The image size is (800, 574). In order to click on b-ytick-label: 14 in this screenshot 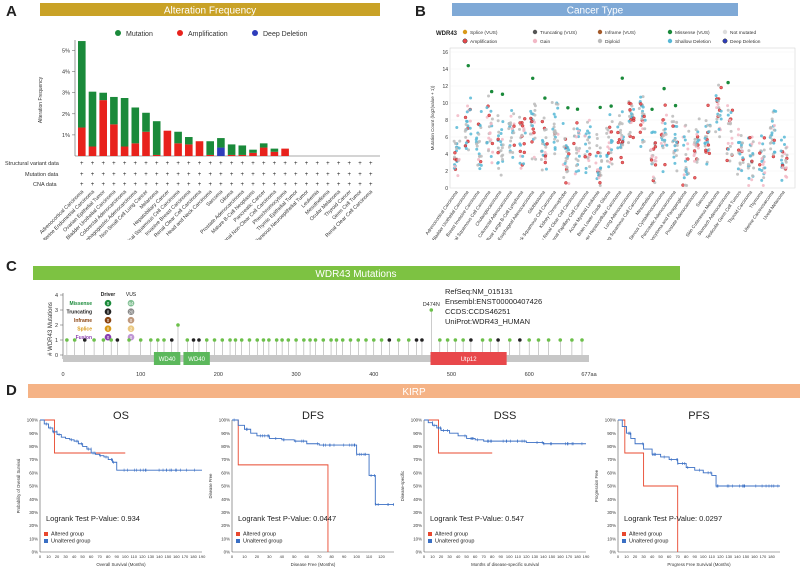, I will do `click(445, 70)`.